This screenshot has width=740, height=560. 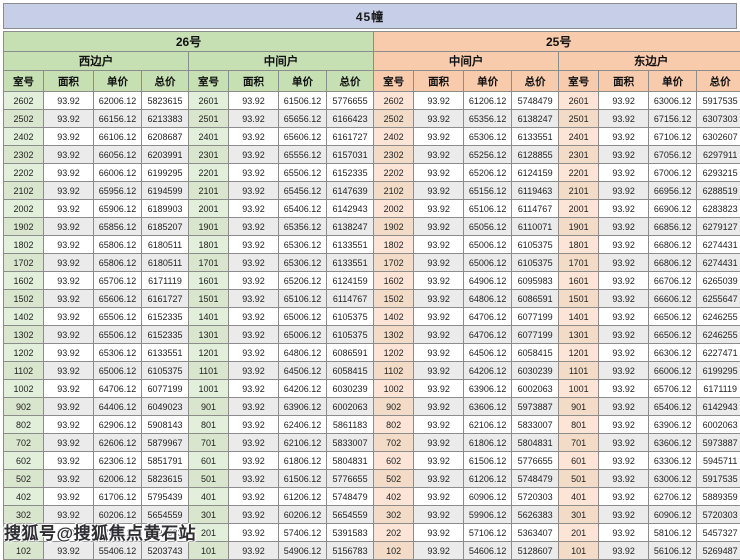 I want to click on room-number-cell: 1301, so click(x=209, y=335).